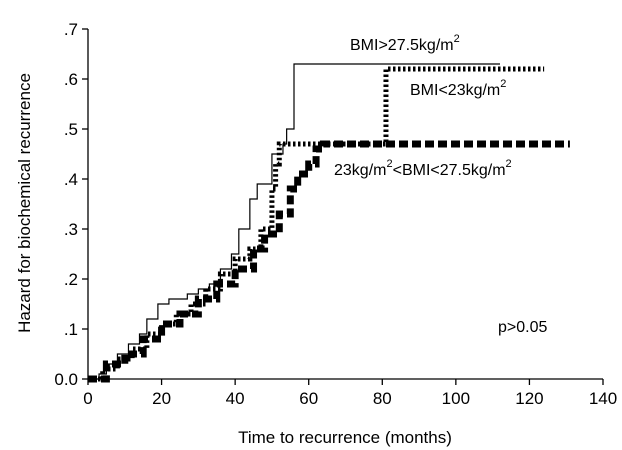  Describe the element at coordinates (71, 179) in the screenshot. I see `y-tick-label: .4` at that location.